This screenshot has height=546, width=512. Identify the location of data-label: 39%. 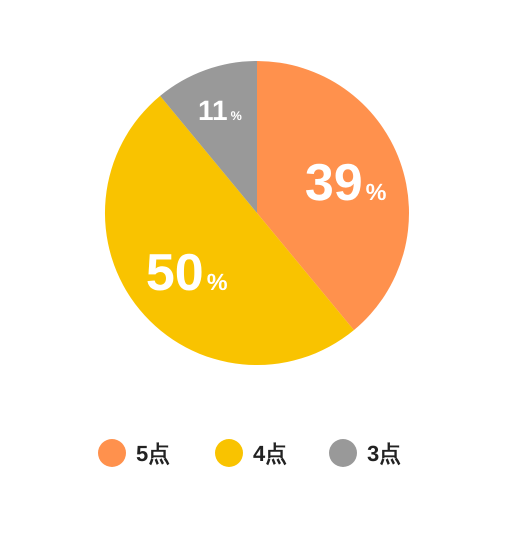
(345, 183).